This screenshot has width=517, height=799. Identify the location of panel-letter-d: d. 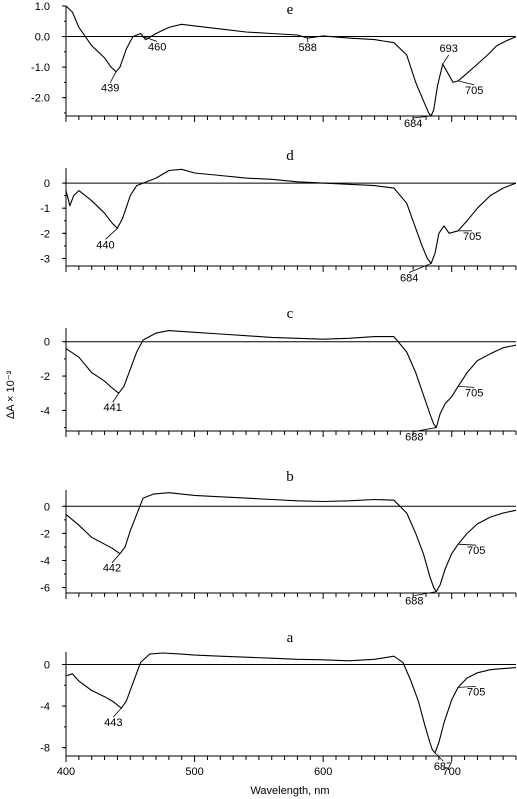
(290, 156).